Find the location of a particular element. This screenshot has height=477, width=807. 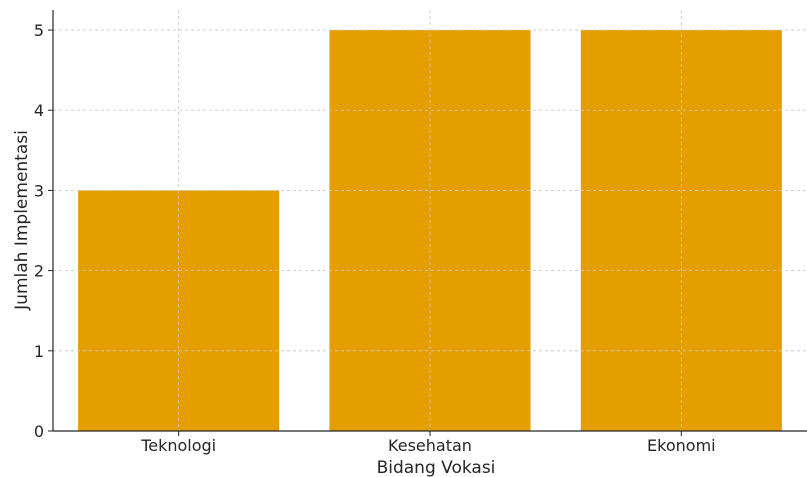

y-axis-label: Jumlah Implementasi is located at coordinates (22, 220).